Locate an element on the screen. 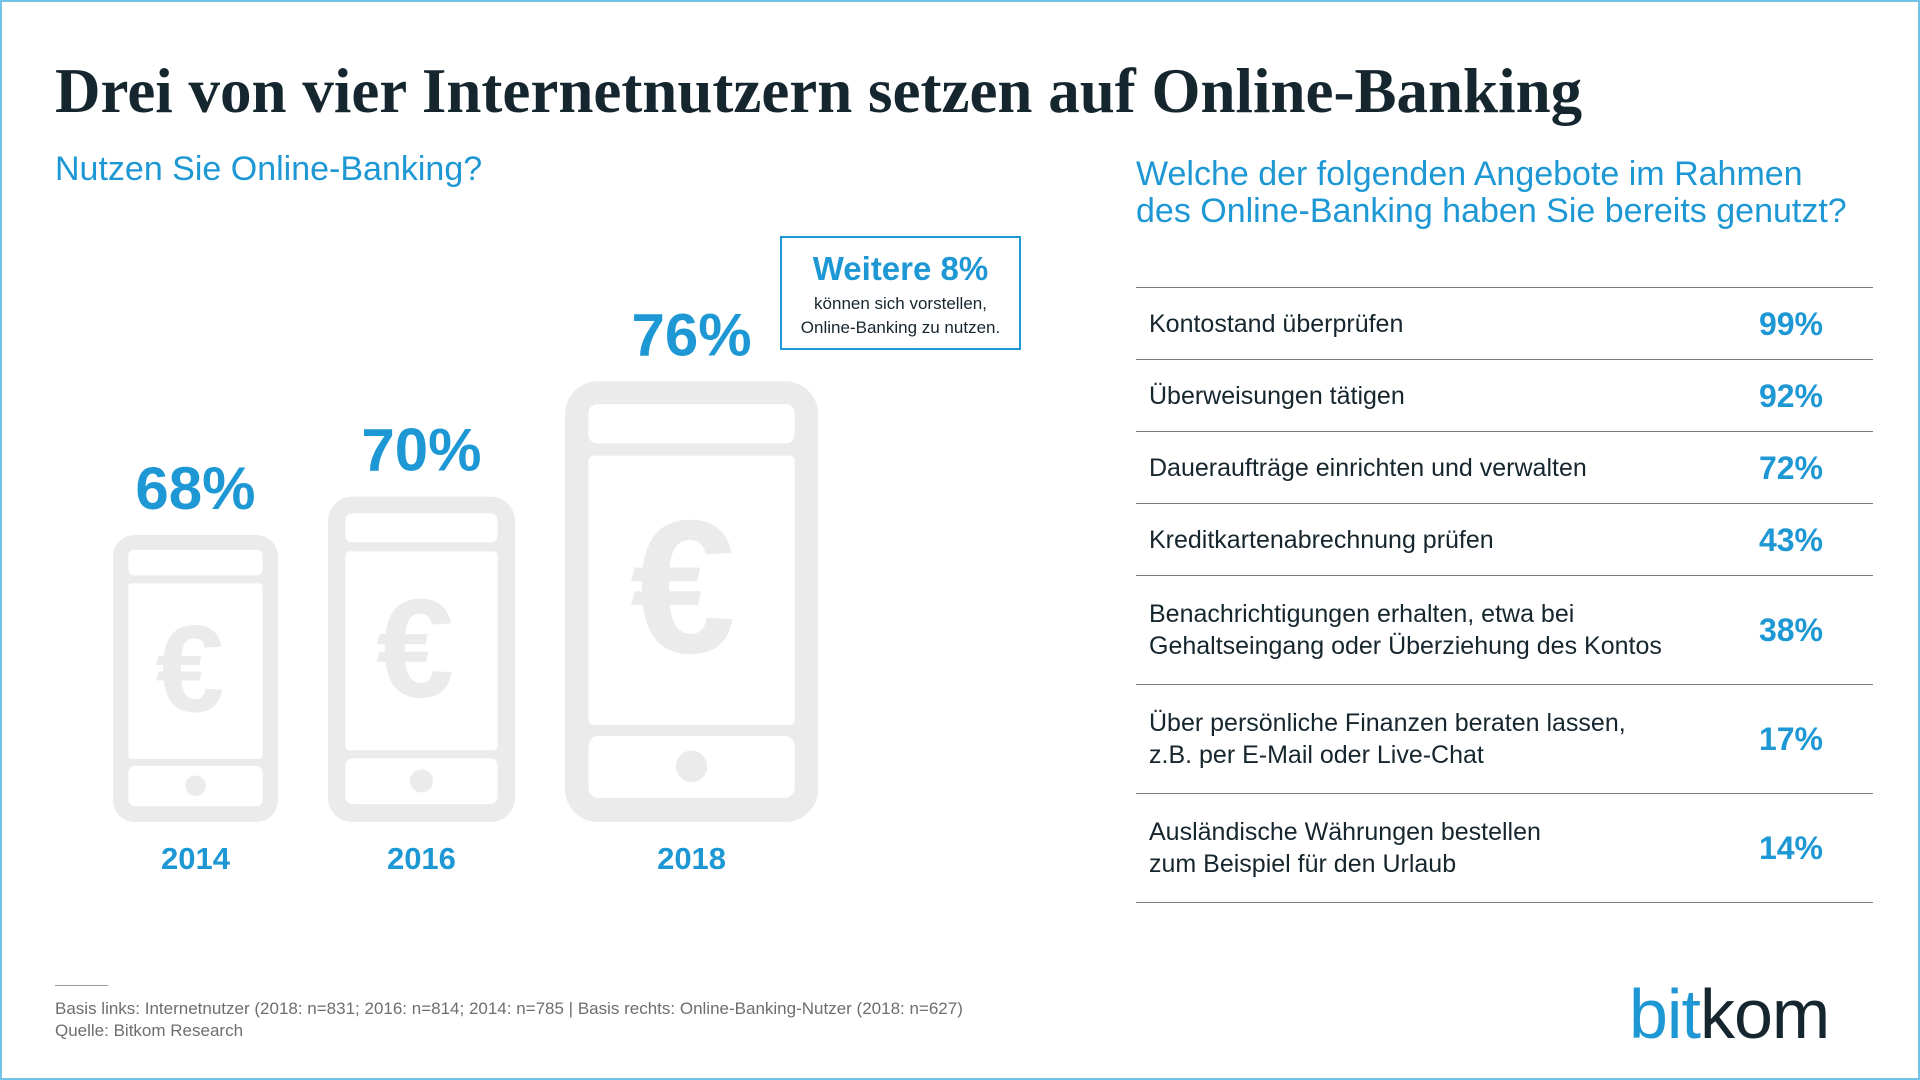 This screenshot has width=1920, height=1080. callout-headline: Weitere 8% is located at coordinates (900, 268).